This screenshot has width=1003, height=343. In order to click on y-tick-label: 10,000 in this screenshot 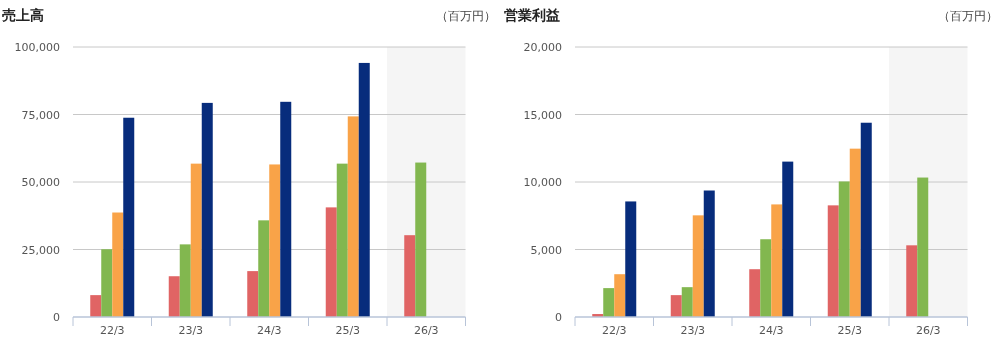, I will do `click(542, 182)`.